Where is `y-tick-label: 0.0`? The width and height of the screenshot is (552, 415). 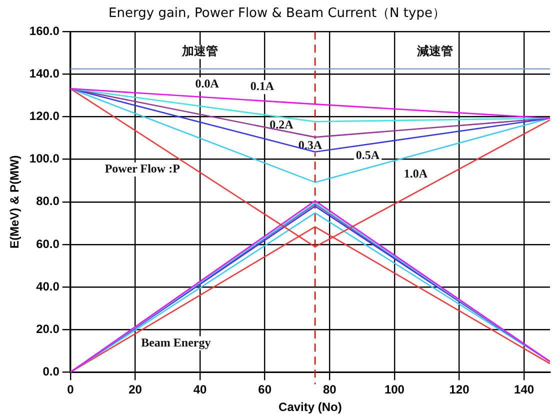
y-tick-label: 0.0 is located at coordinates (51, 371).